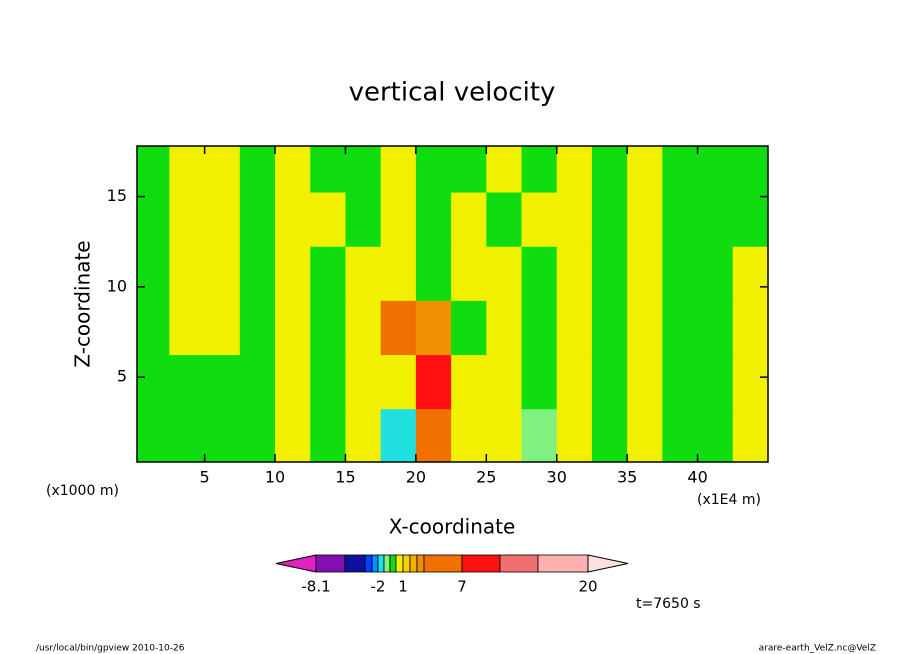 The width and height of the screenshot is (904, 654). What do you see at coordinates (668, 604) in the screenshot?
I see `time-annotation: t=7650 s` at bounding box center [668, 604].